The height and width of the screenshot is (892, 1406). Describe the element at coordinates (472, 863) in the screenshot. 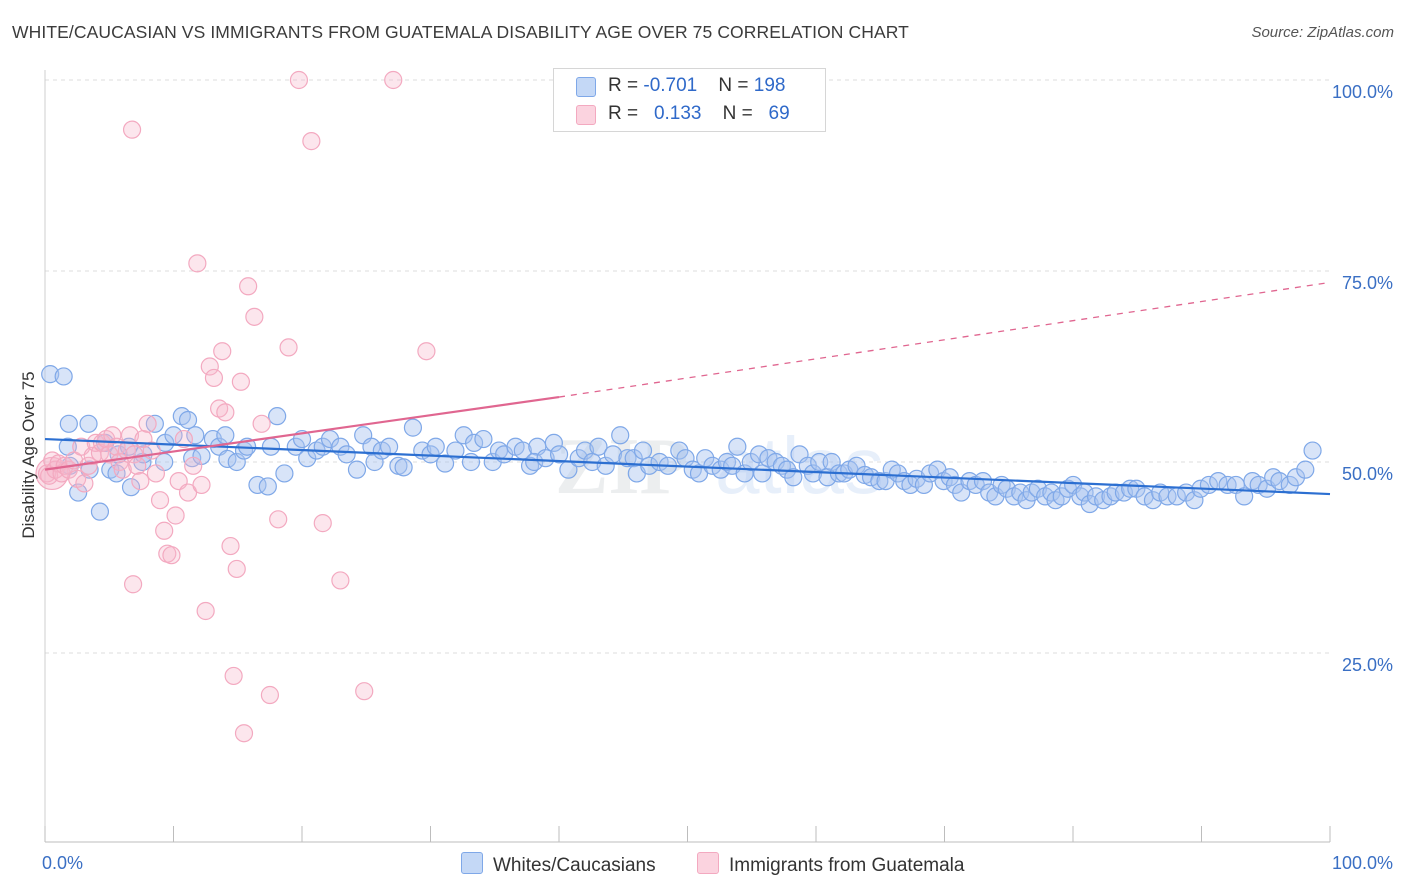

I see `bottom-legend-swatch-whites` at that location.